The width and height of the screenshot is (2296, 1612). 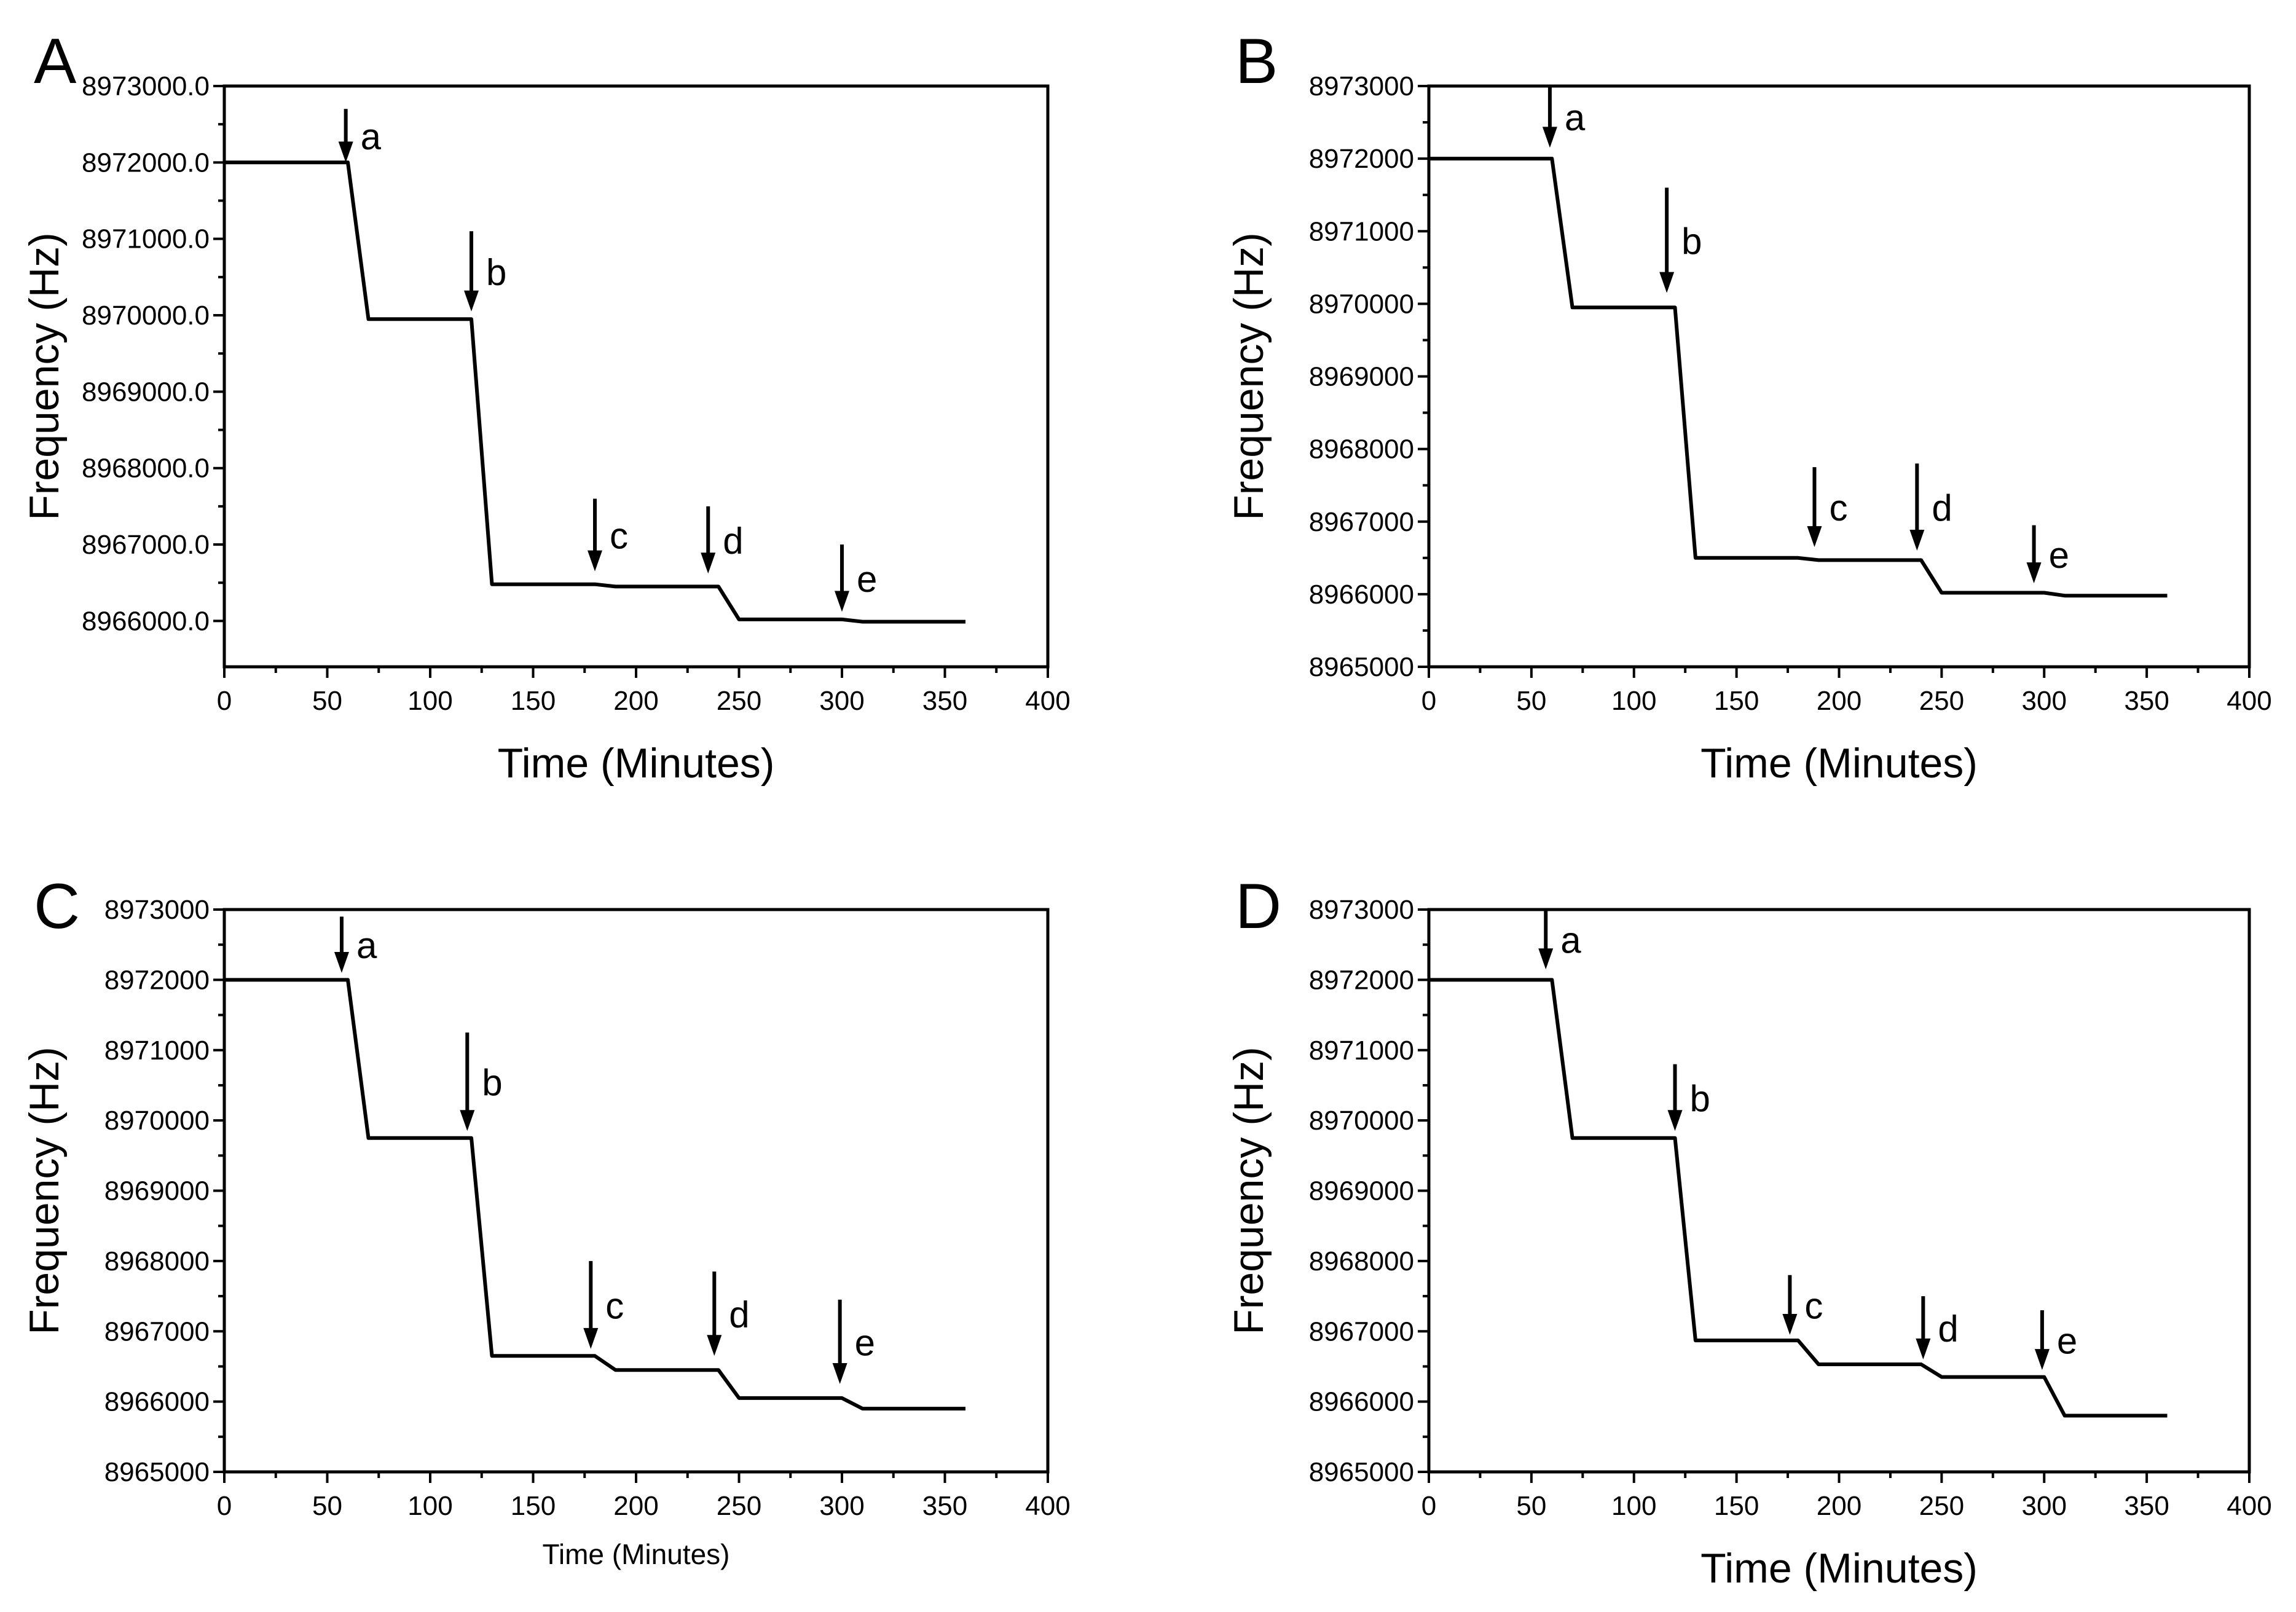 What do you see at coordinates (146, 392) in the screenshot?
I see `y-tick-label: 8969000.0` at bounding box center [146, 392].